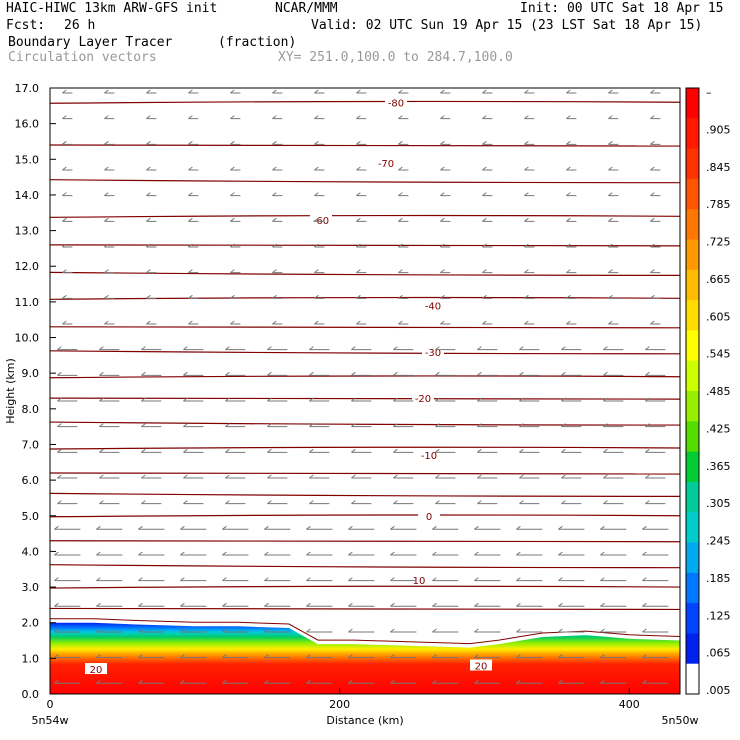 This screenshot has height=740, width=740. What do you see at coordinates (386, 164) in the screenshot?
I see `contour-label: -70` at bounding box center [386, 164].